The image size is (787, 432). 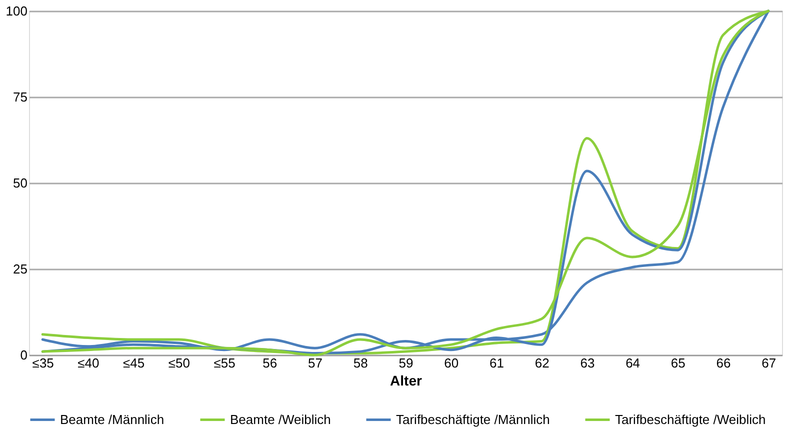 What do you see at coordinates (280, 419) in the screenshot?
I see `legend-label: Beamte /Weiblich` at bounding box center [280, 419].